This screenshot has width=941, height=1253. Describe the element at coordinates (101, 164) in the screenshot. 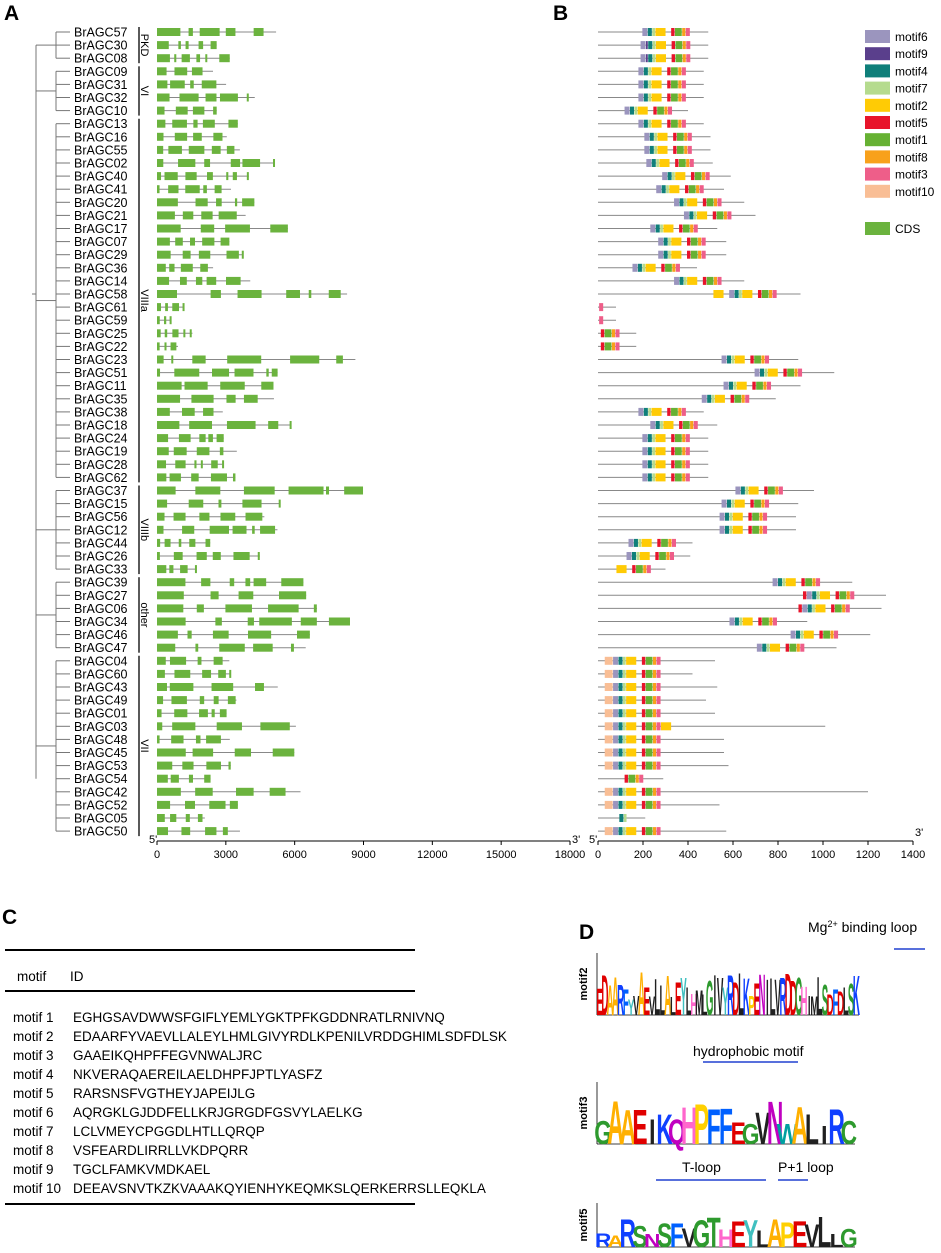

I see `gene-label: BrAGC02` at that location.